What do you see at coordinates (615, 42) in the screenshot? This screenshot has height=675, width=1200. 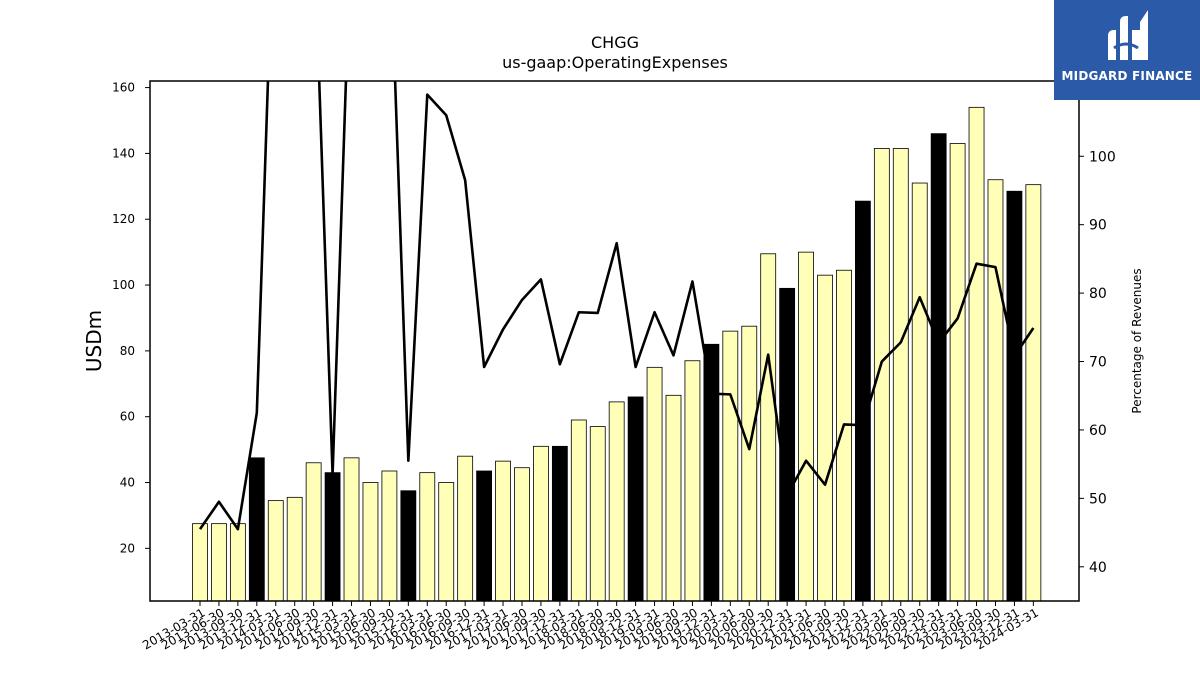 I see `chart-title: CHGG` at bounding box center [615, 42].